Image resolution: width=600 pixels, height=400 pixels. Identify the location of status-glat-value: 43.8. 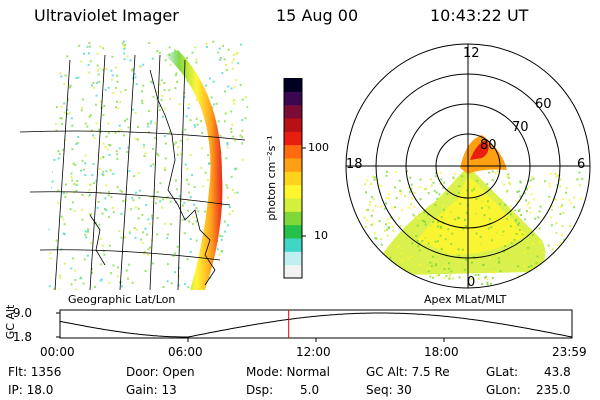
(557, 372).